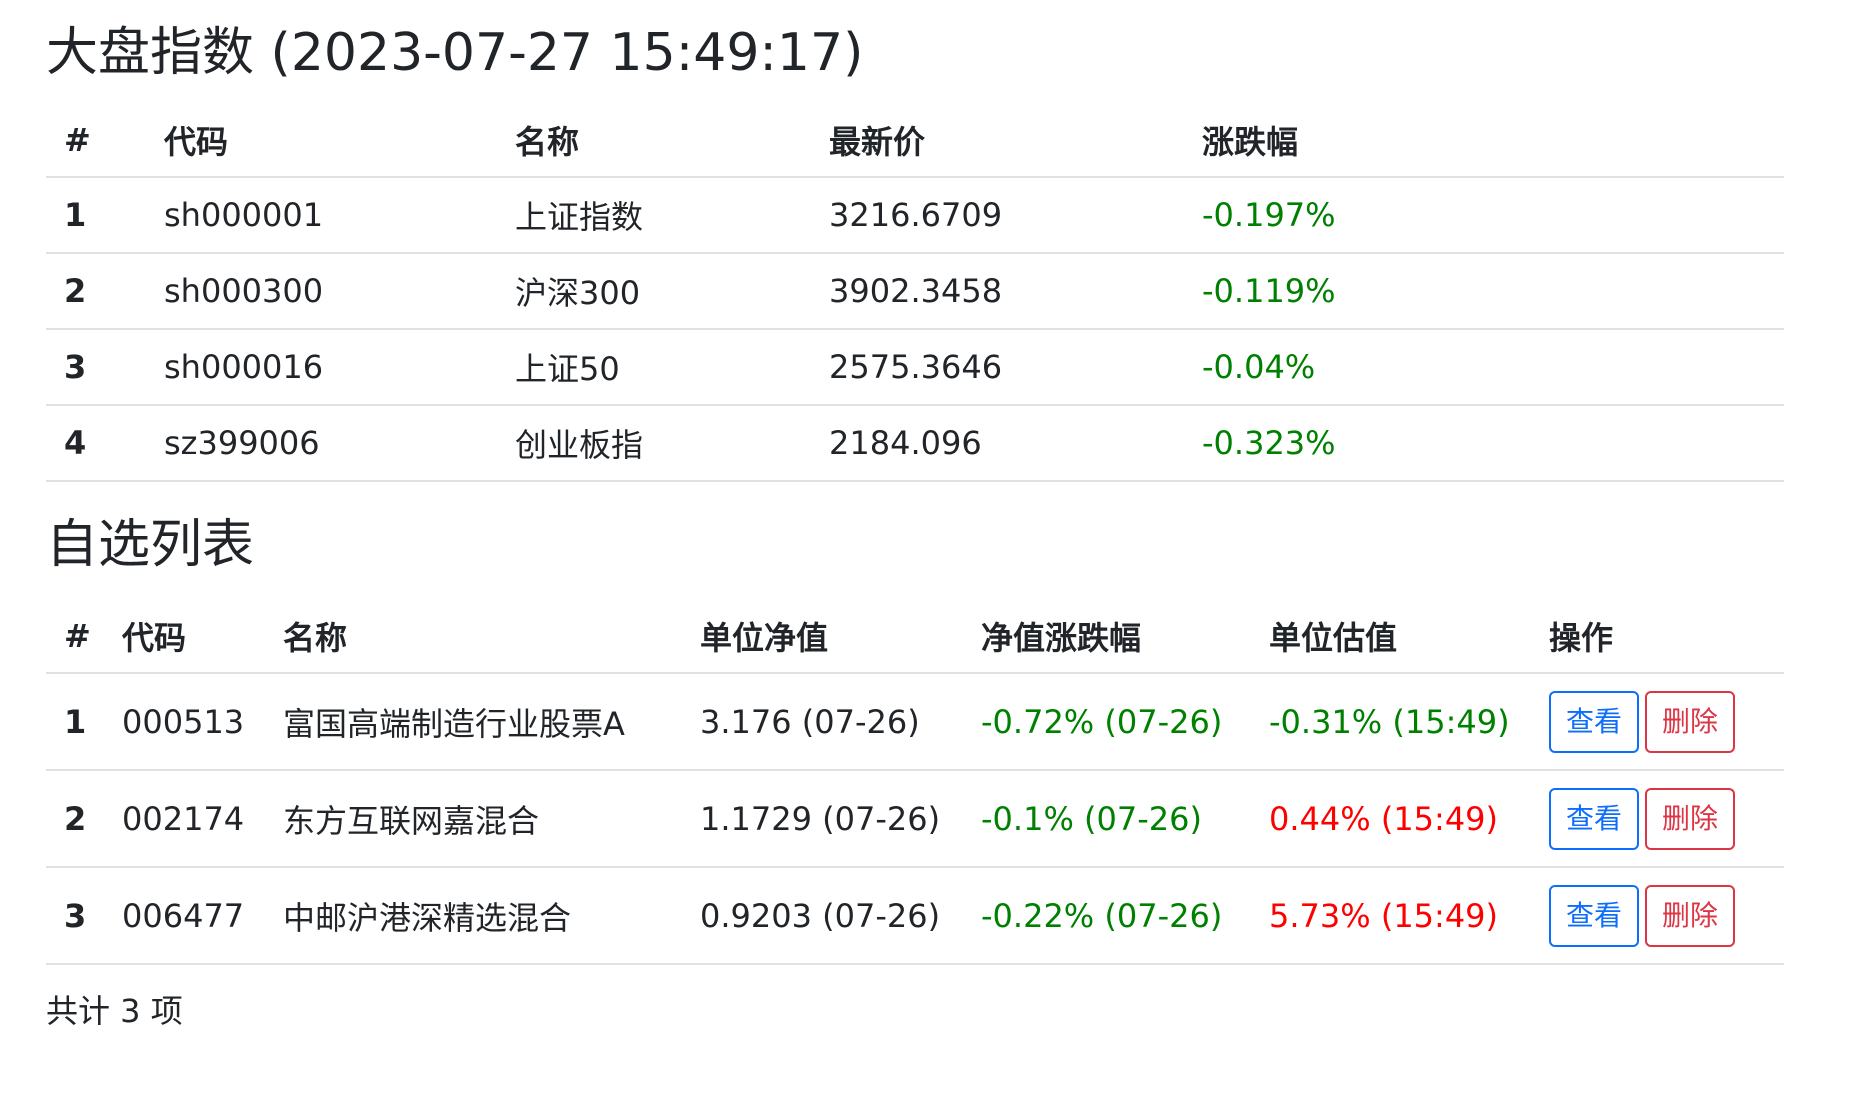 The image size is (1852, 1100). I want to click on index-price: 2184.096, so click(997, 443).